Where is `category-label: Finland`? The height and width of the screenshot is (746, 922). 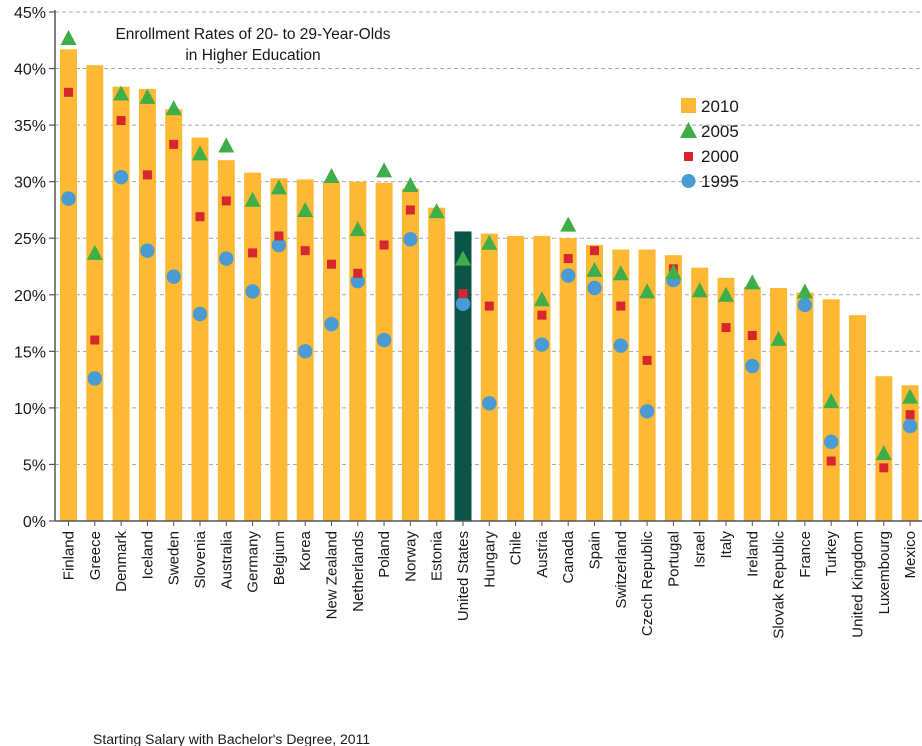
category-label: Finland is located at coordinates (69, 555).